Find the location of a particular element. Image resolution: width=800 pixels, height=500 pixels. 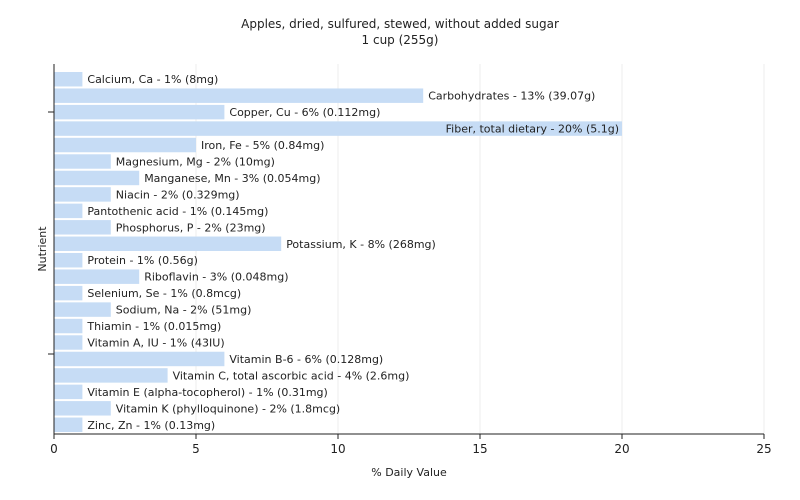

bar-label: Riboflavin - 3% (0.048mg) is located at coordinates (216, 277).